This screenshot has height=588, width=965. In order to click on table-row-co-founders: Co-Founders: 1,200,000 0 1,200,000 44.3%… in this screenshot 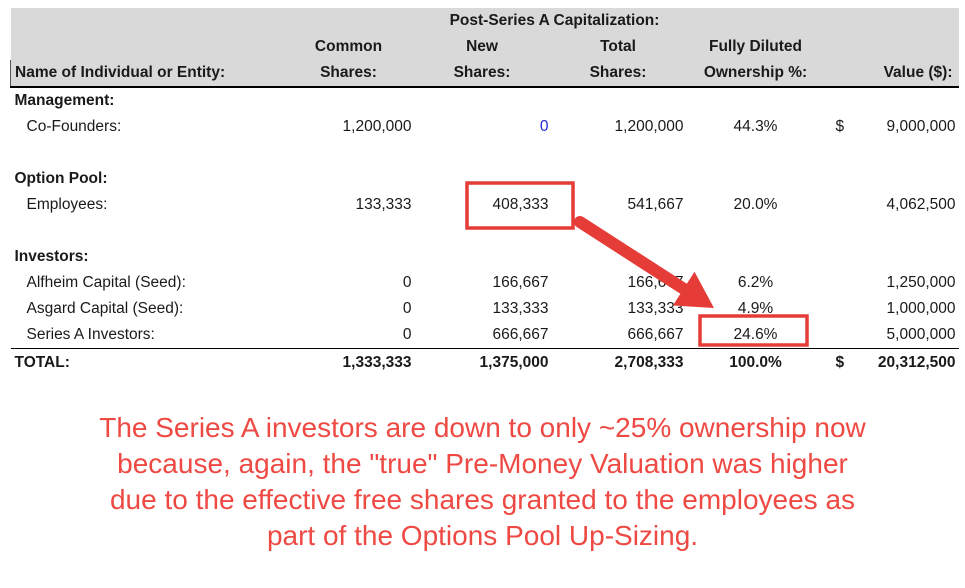, I will do `click(485, 127)`.